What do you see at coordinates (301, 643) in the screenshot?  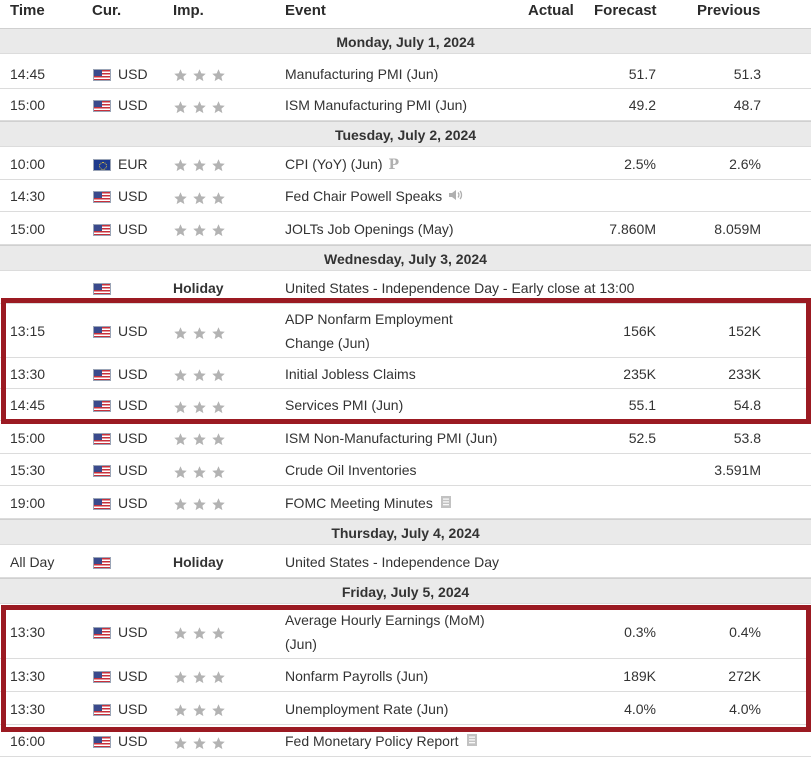 I see `event-name-line2: (Jun)` at bounding box center [301, 643].